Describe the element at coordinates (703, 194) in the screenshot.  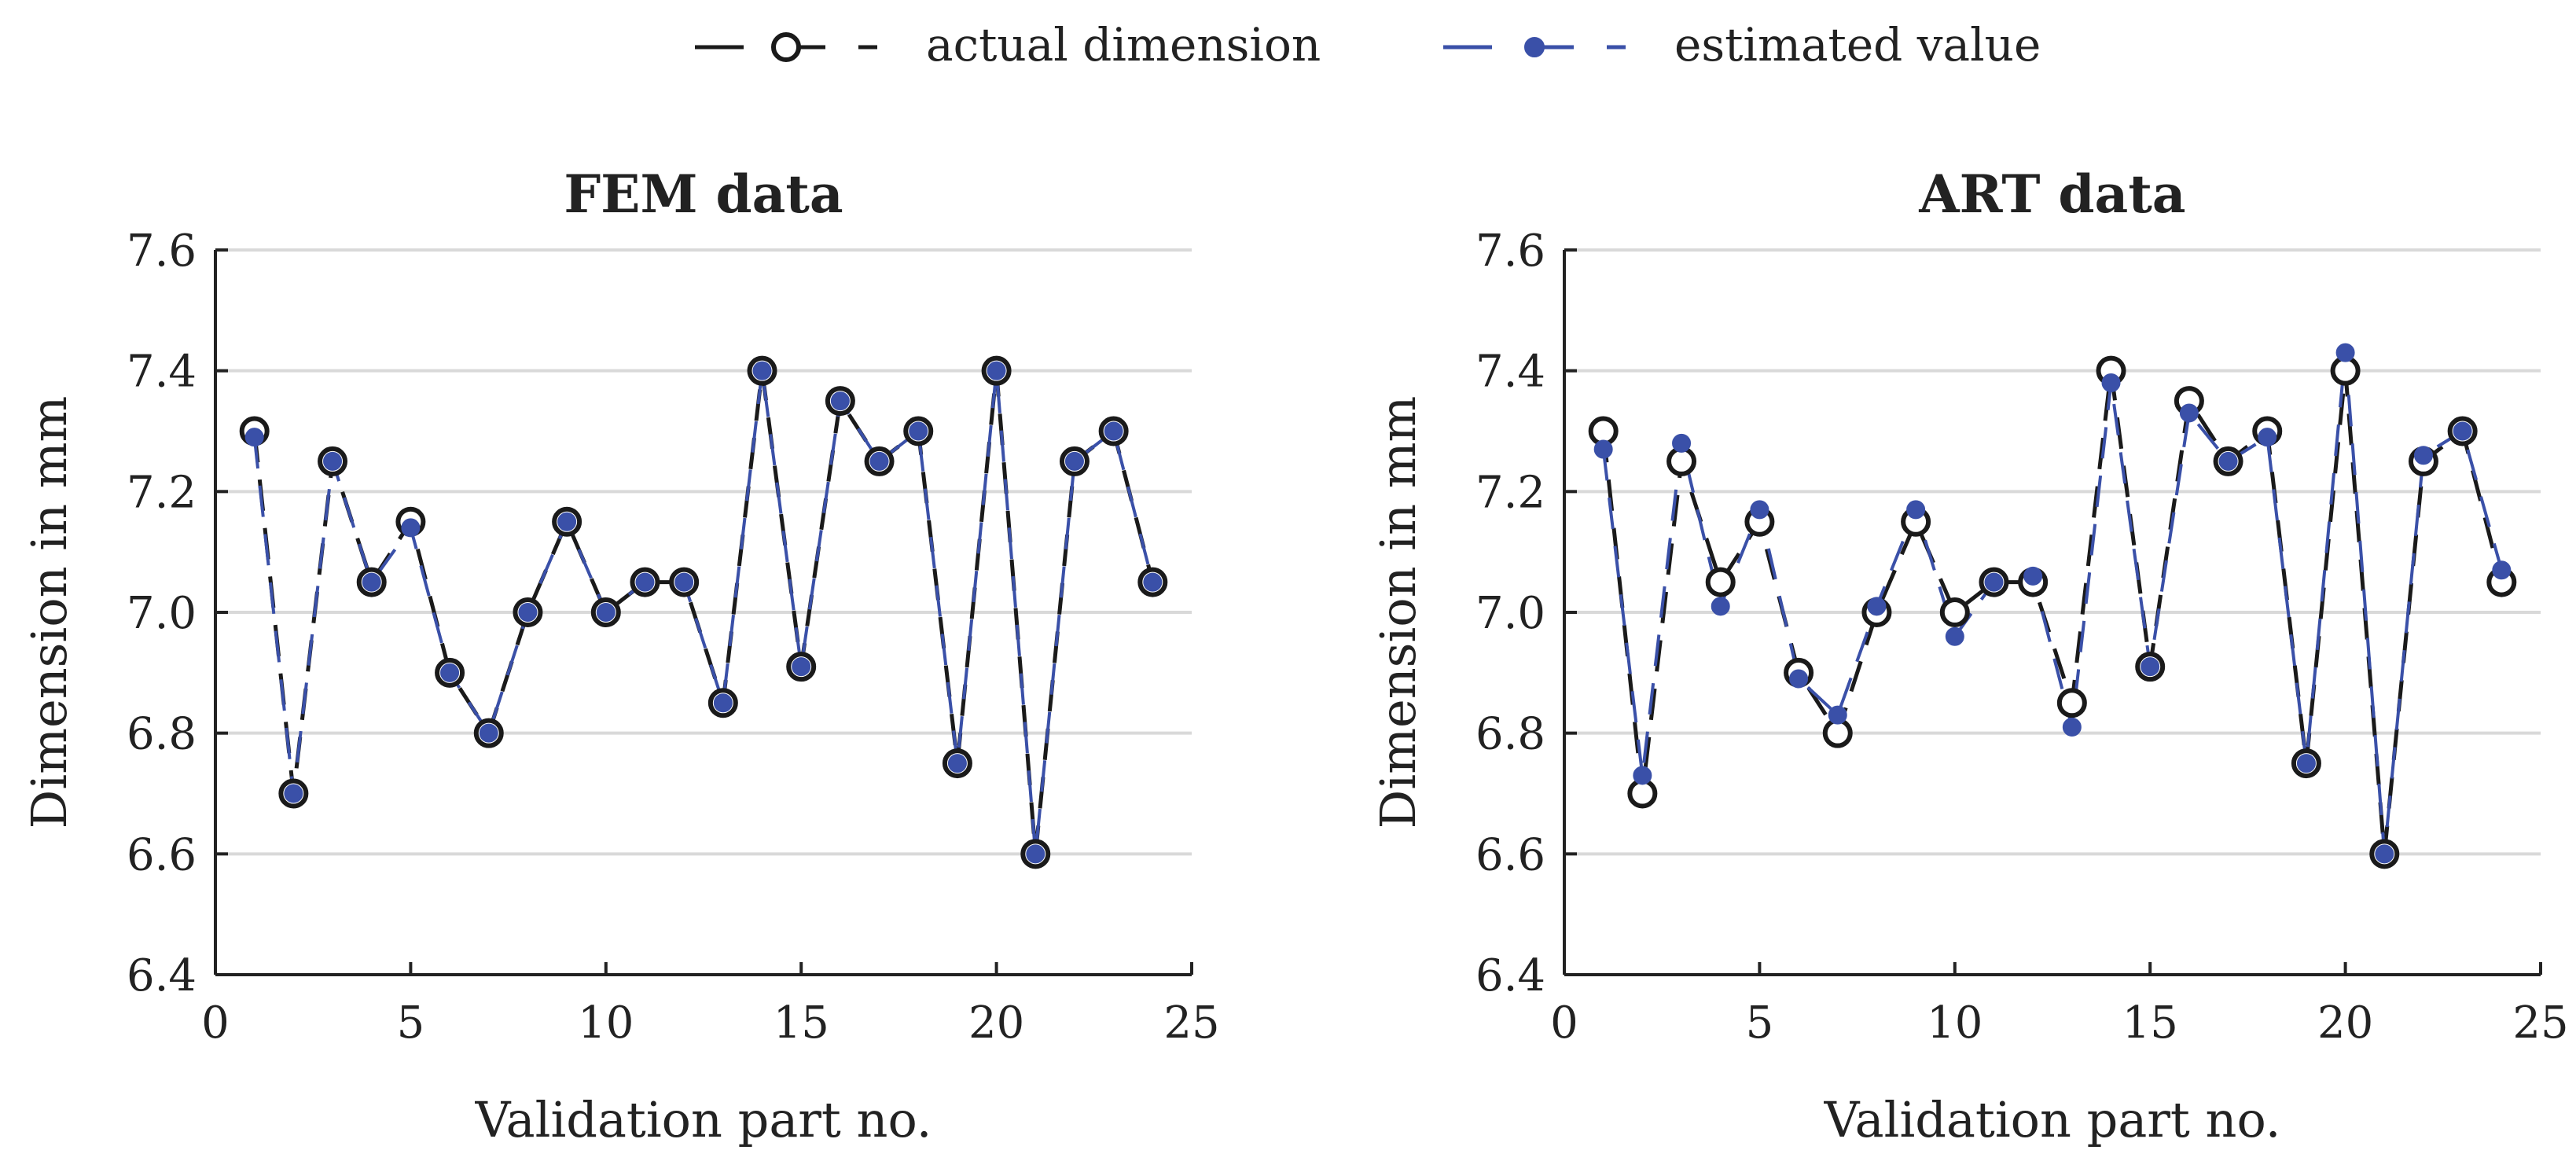
I see `chart-title: FEM data` at that location.